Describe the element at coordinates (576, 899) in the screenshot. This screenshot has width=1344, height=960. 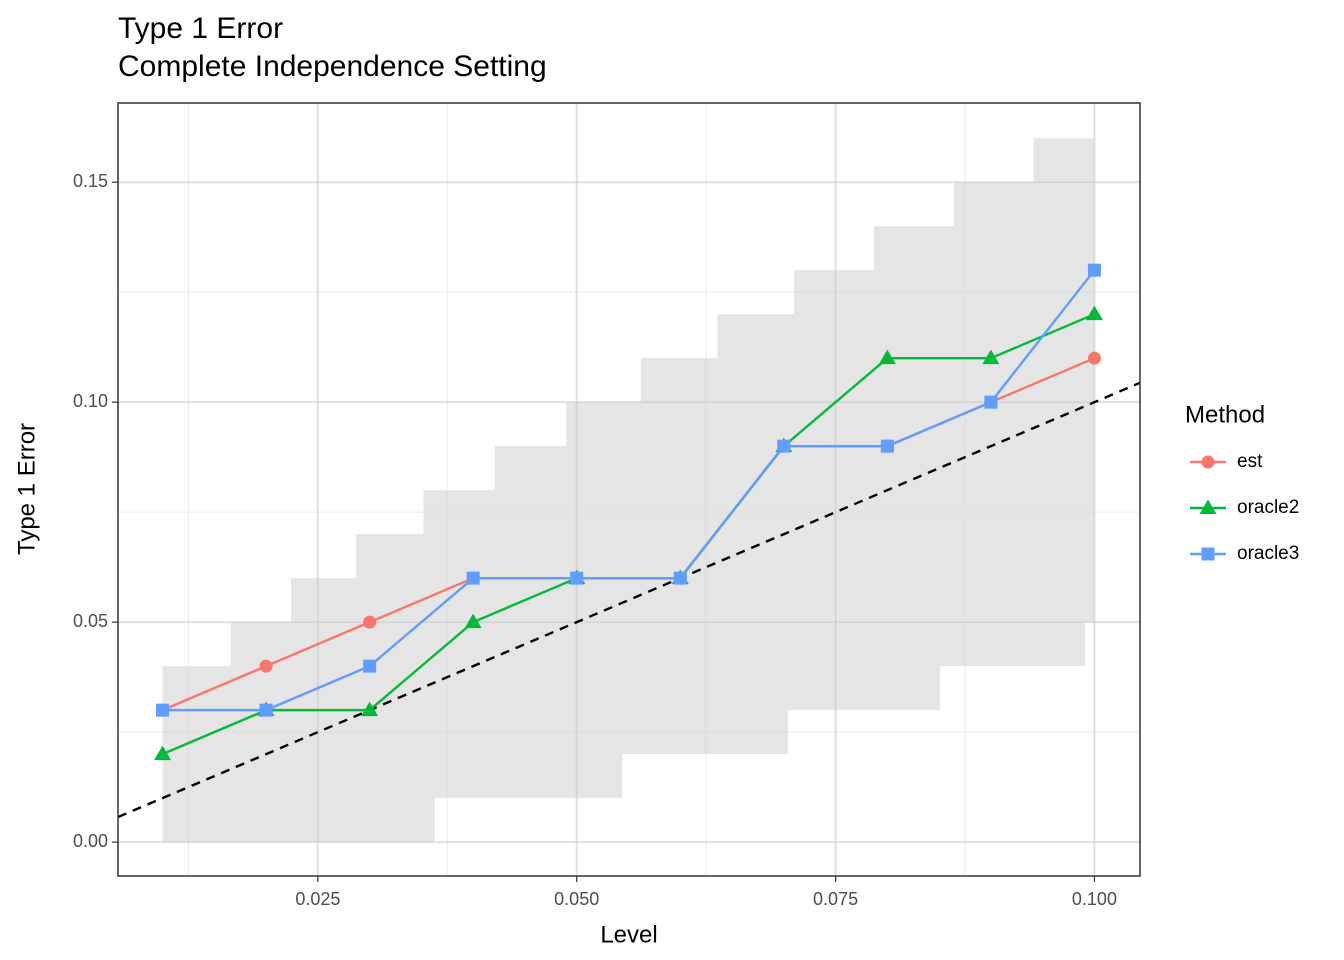
I see `x-tick-label: 0.050` at that location.